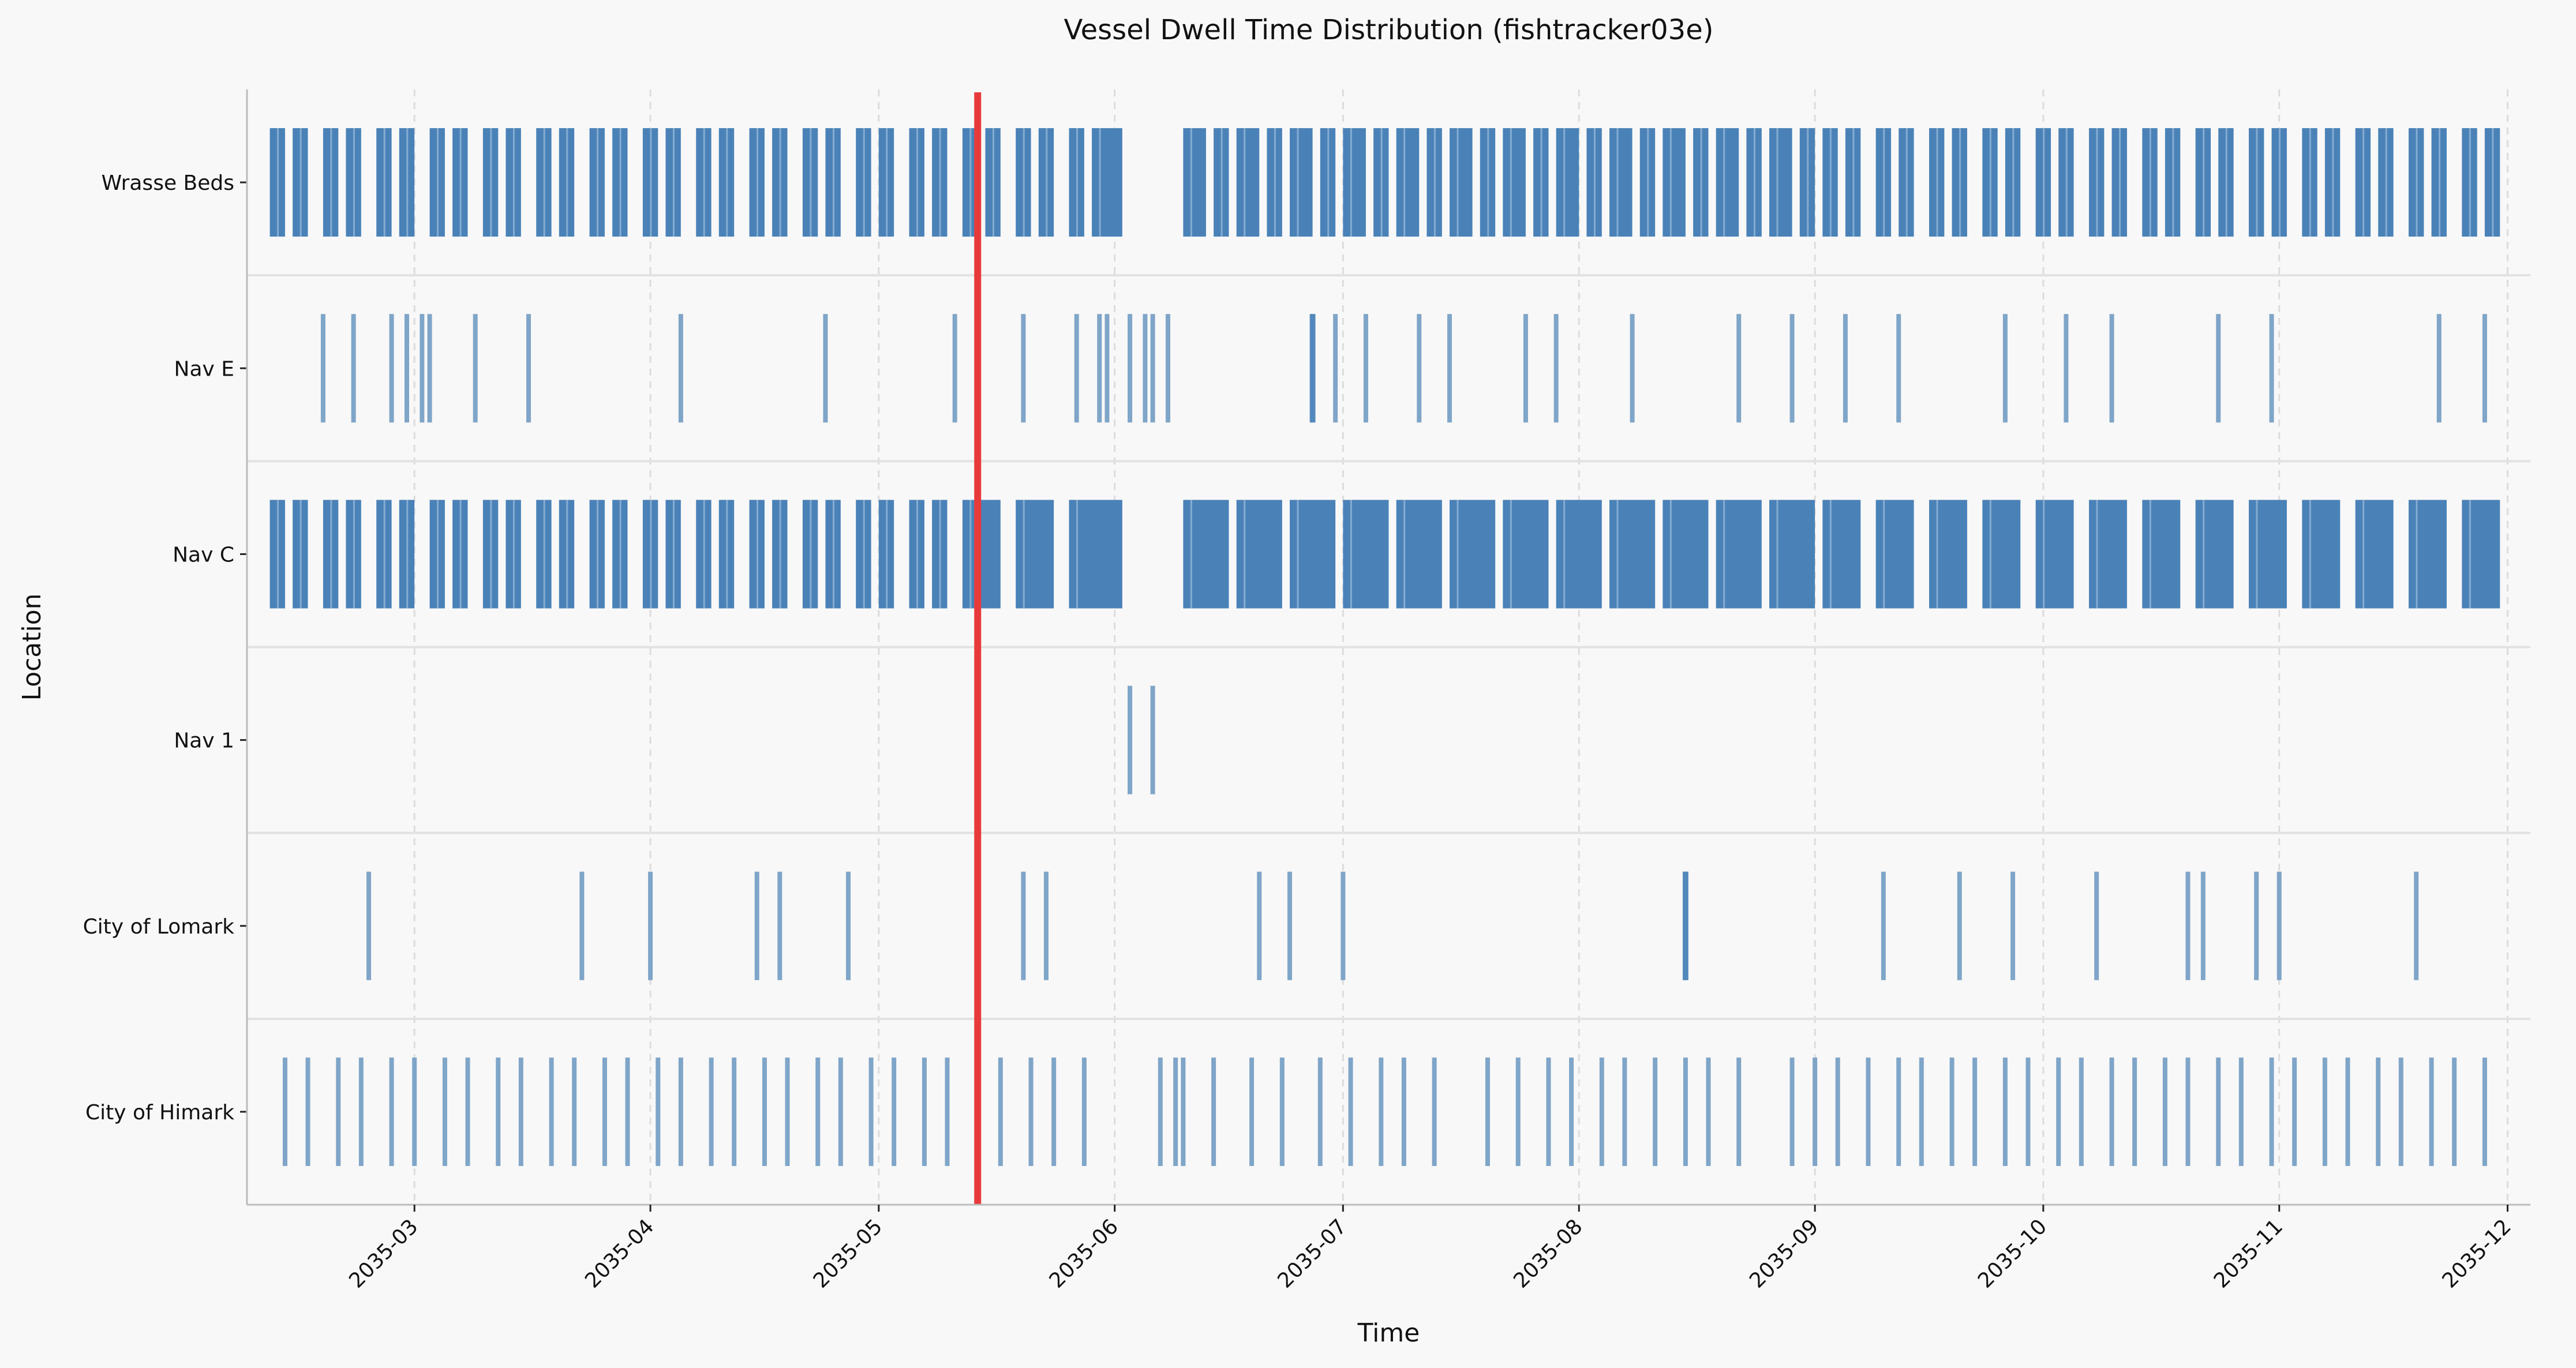 Image resolution: width=2576 pixels, height=1368 pixels. Describe the element at coordinates (1084, 1253) in the screenshot. I see `x-tick-label: 2035-06` at that location.